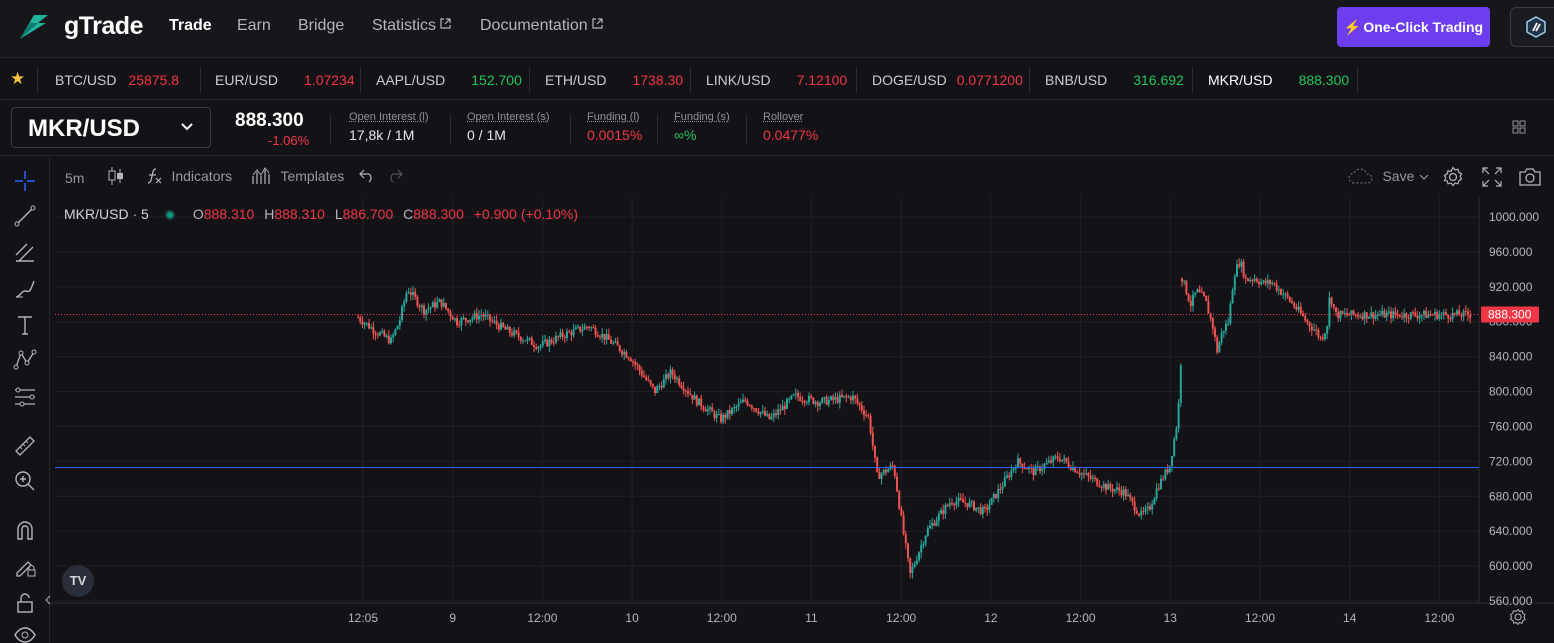 The width and height of the screenshot is (1554, 643). Describe the element at coordinates (790, 135) in the screenshot. I see `stat-value: 0.0477%` at that location.